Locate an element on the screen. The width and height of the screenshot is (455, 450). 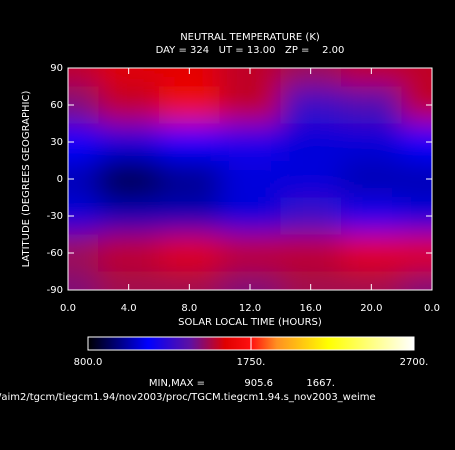
y-axis-label: LATITUDE (DEGREES GEOGRAPHIC) is located at coordinates (26, 179).